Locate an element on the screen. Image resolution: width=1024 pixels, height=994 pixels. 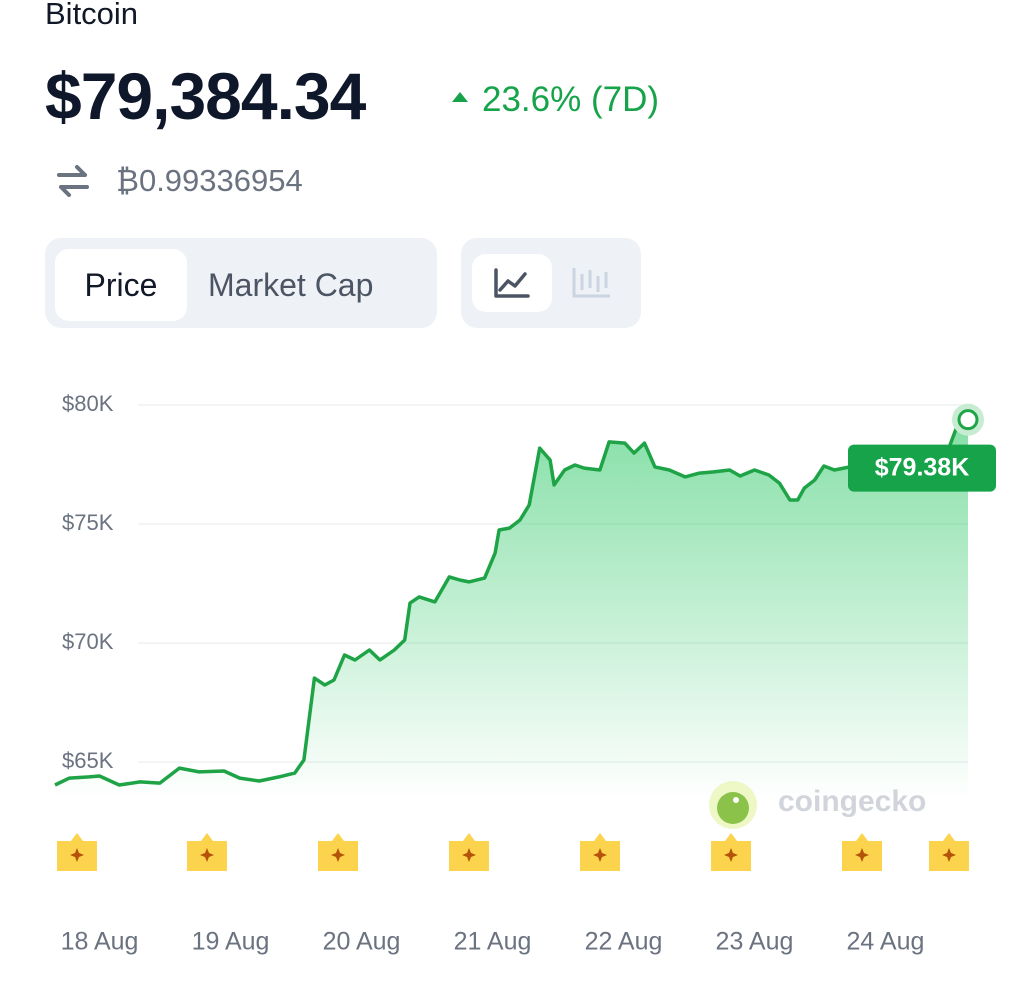
y-tick-label: $80K is located at coordinates (88, 403).